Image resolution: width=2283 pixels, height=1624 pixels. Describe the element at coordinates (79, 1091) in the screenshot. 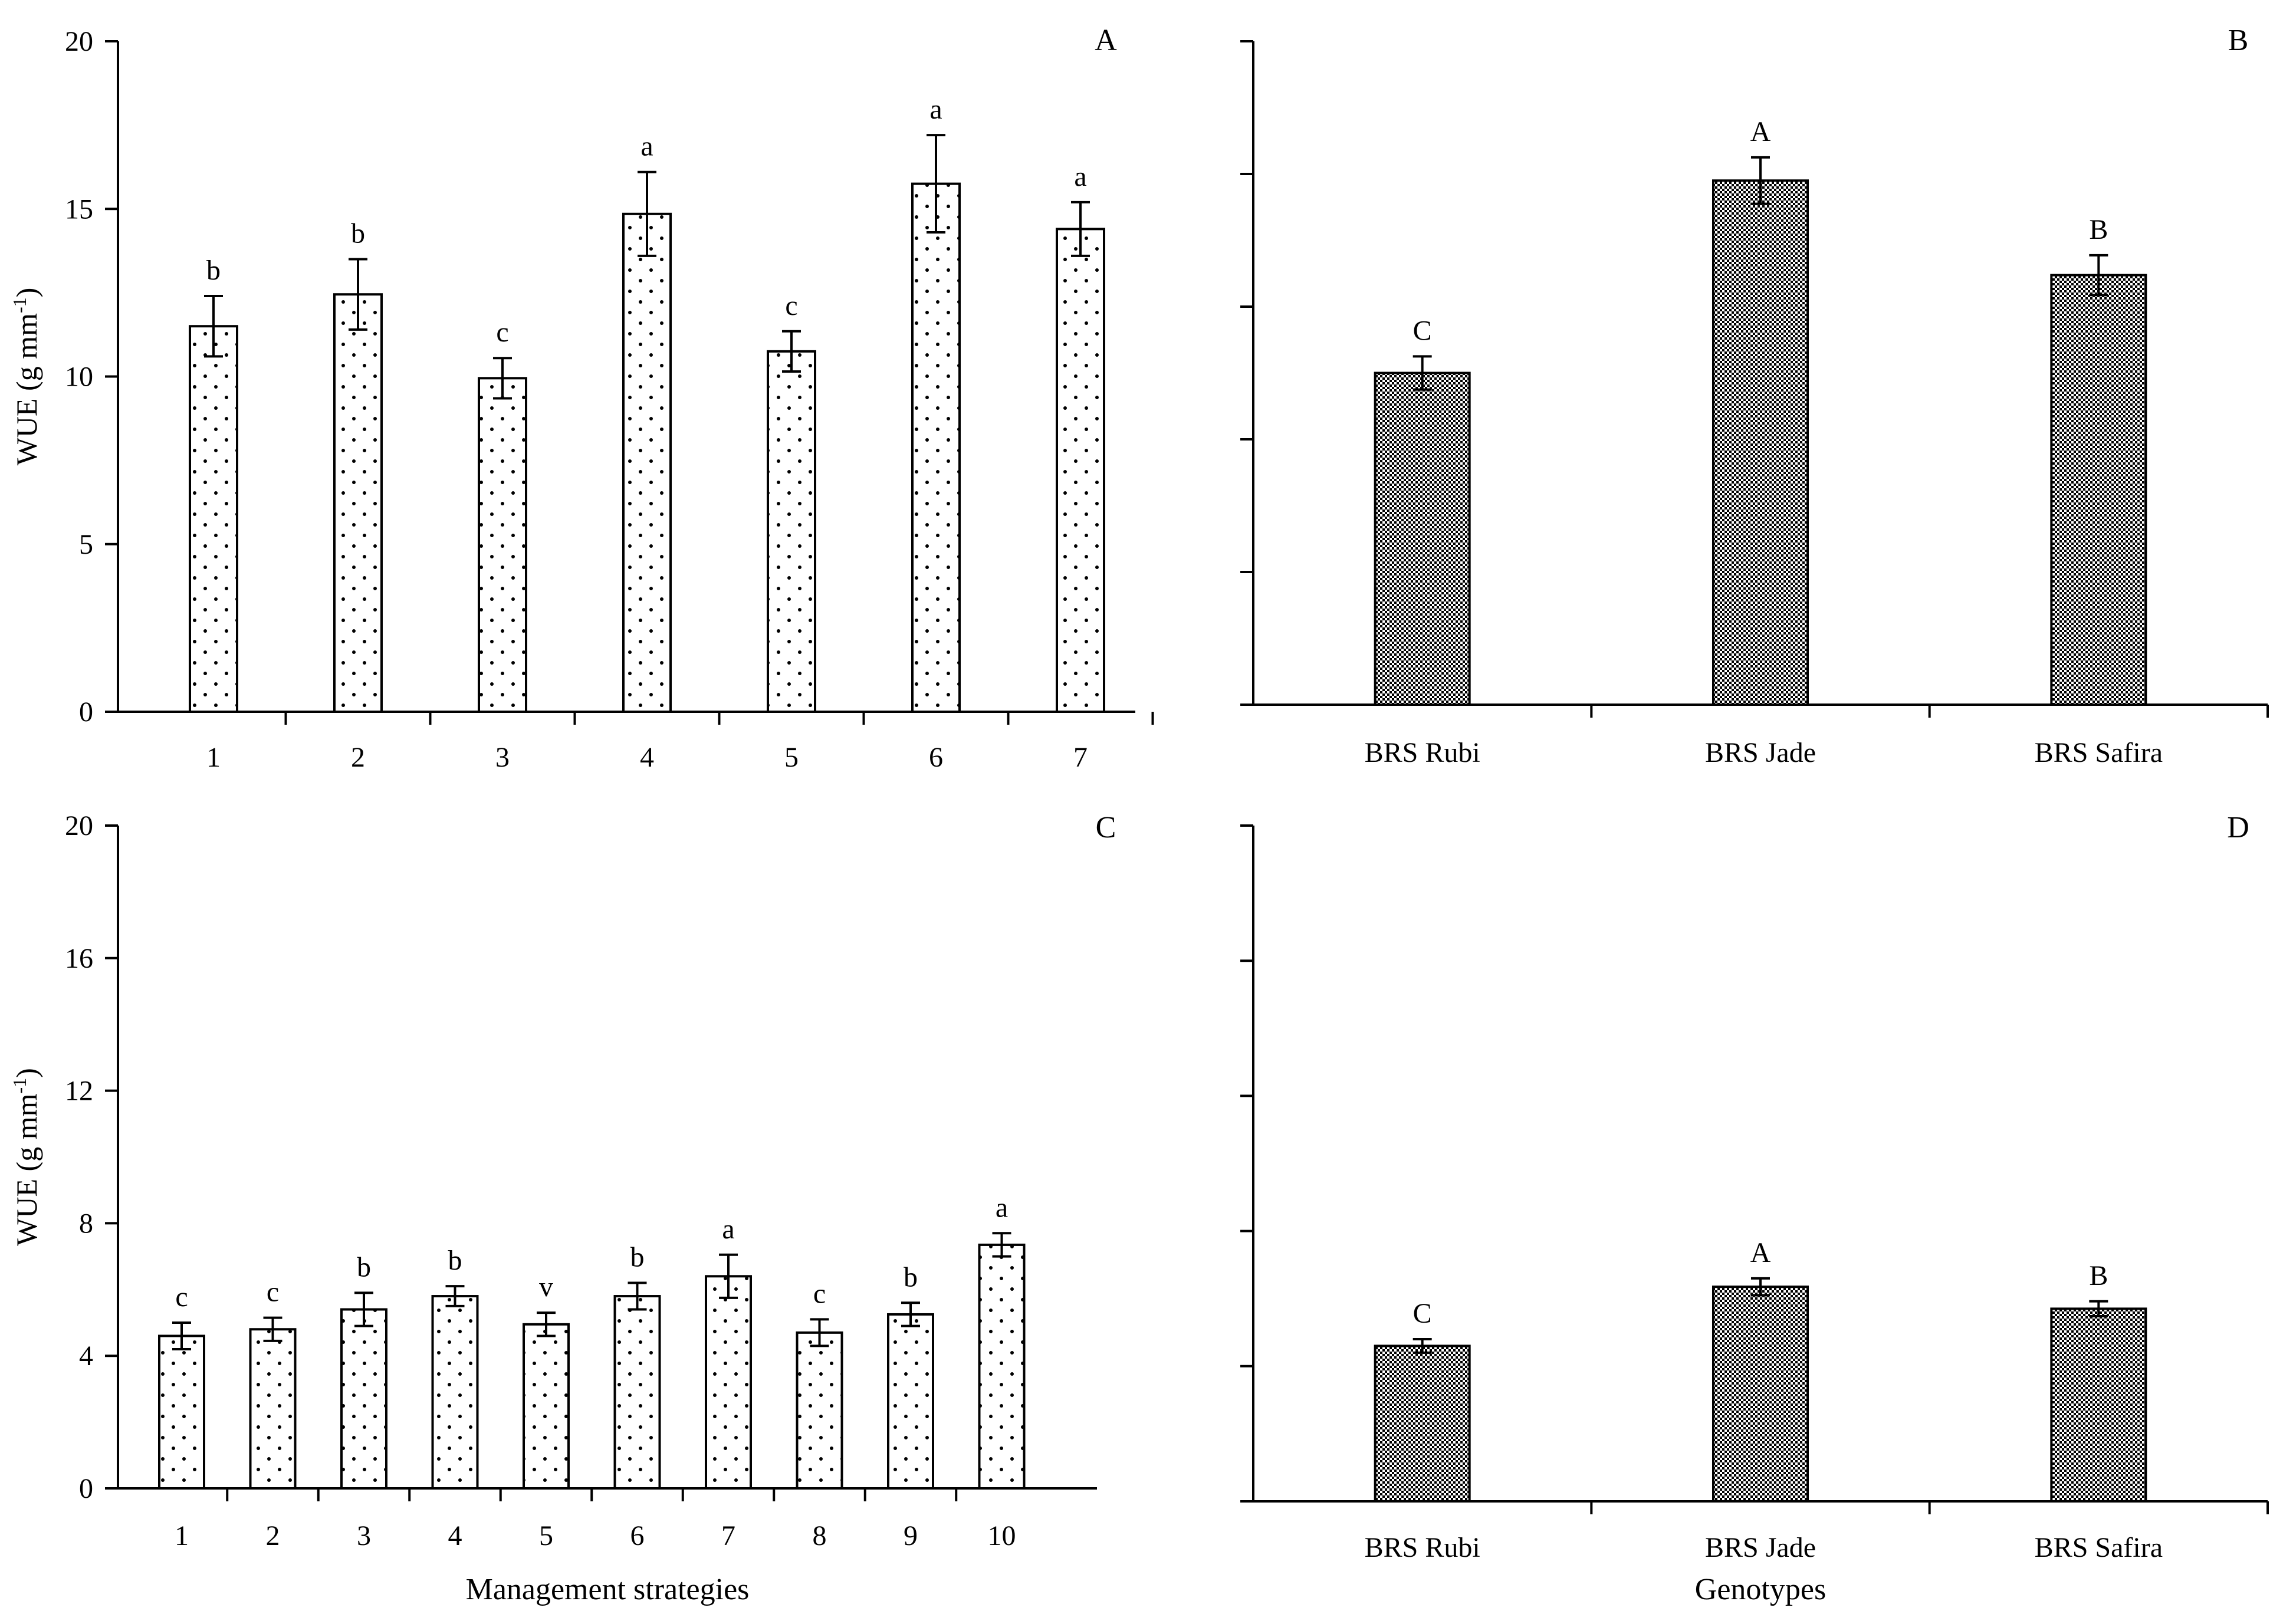

I see `y-tick-label: 12` at that location.